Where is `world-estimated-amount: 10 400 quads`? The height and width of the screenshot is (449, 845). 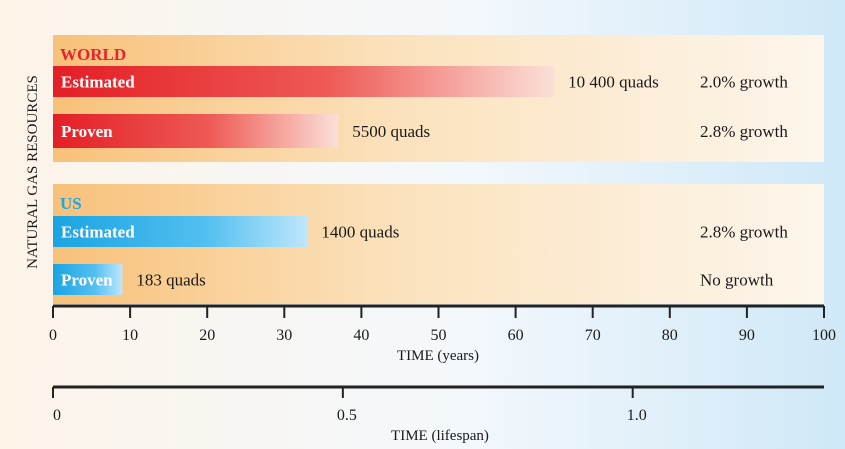
world-estimated-amount: 10 400 quads is located at coordinates (613, 82).